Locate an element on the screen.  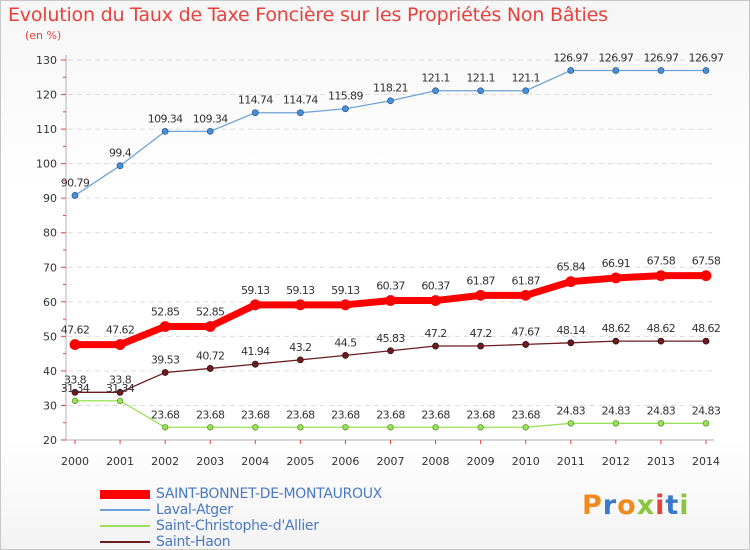
legend-label: Saint-Christophe-d'Allier is located at coordinates (237, 526).